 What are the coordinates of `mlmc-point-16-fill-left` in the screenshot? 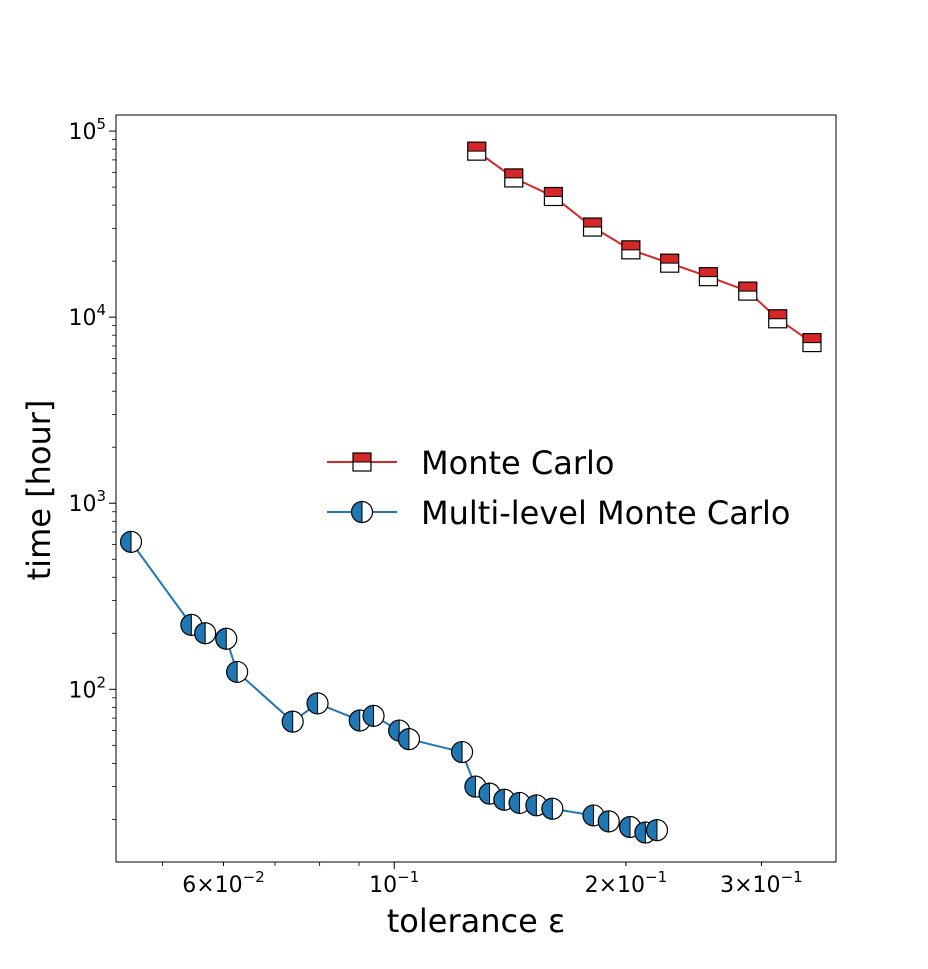 It's located at (531, 805).